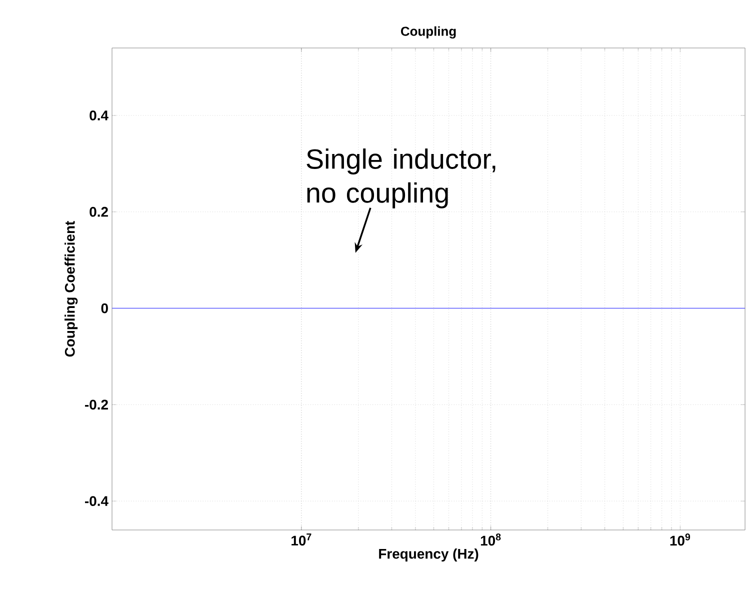  I want to click on y-tick-label: 0.4, so click(99, 115).